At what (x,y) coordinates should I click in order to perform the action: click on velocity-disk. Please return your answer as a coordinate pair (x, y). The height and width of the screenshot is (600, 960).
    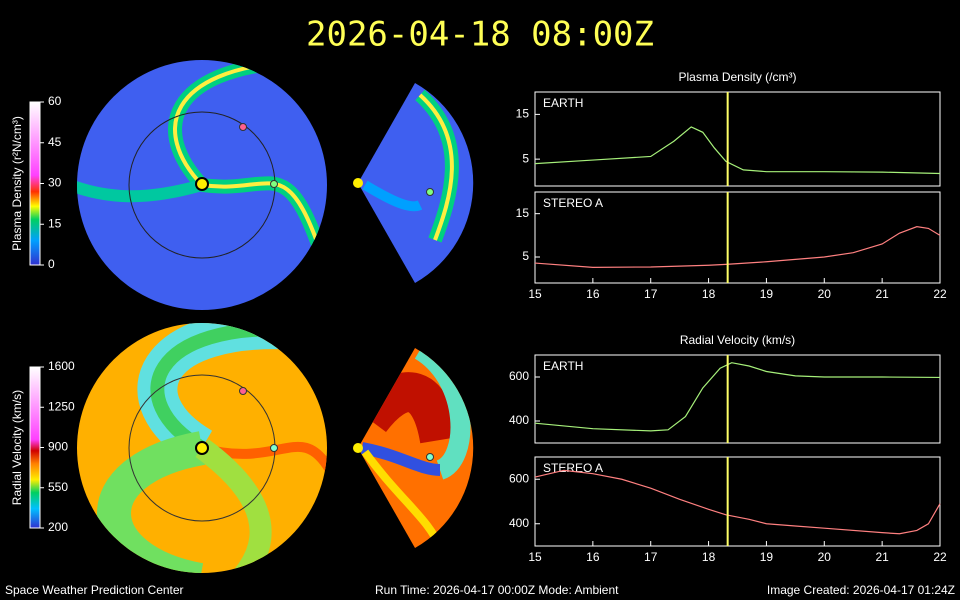
    Looking at the image, I should click on (202, 448).